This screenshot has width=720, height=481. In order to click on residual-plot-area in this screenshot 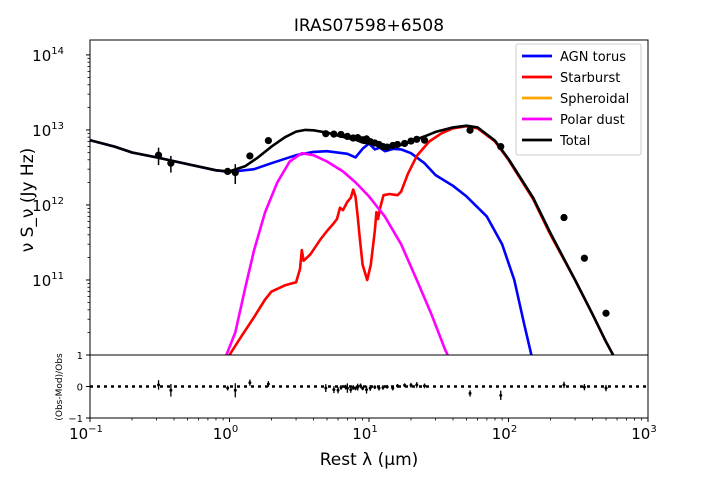, I will do `click(369, 390)`.